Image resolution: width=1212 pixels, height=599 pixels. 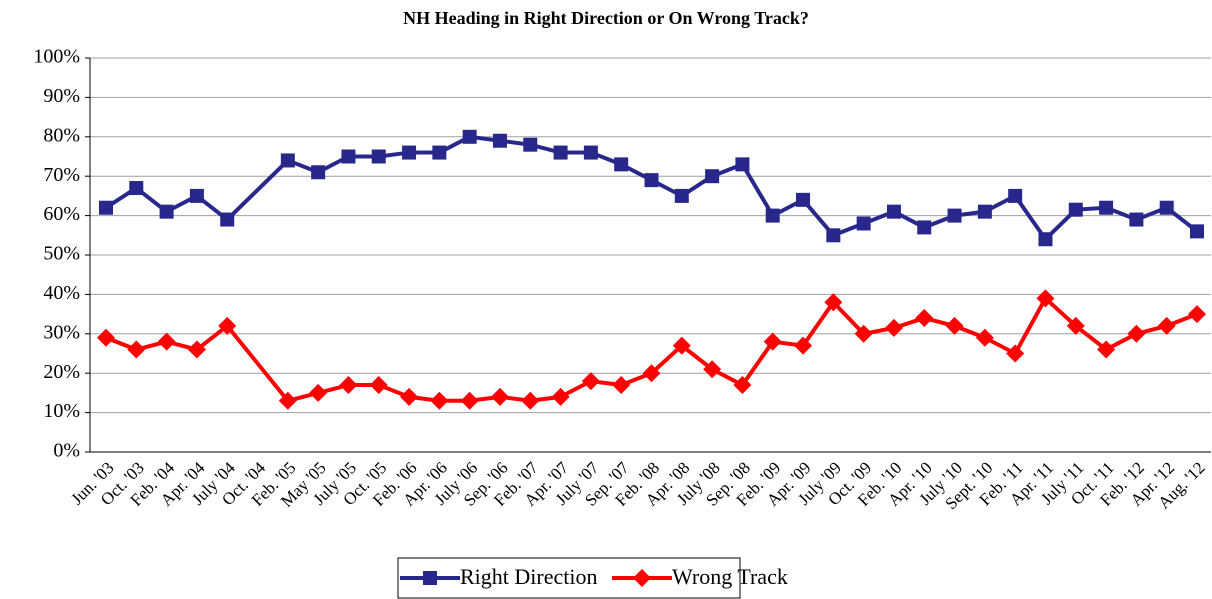 What do you see at coordinates (61, 135) in the screenshot?
I see `y-tick-label: 80%` at bounding box center [61, 135].